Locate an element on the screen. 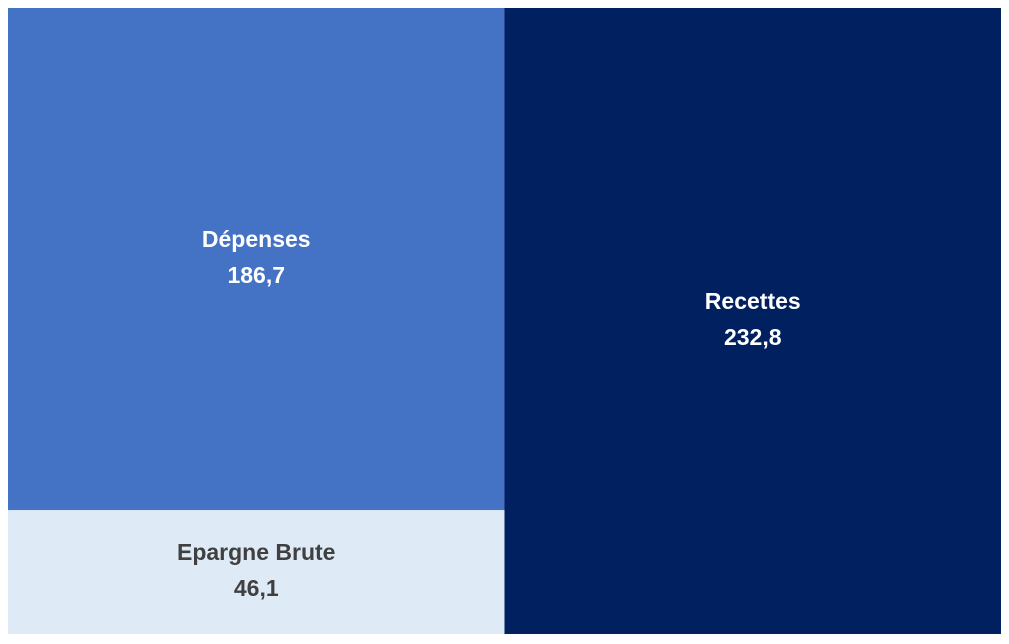 This screenshot has width=1009, height=644. value-label: 232,8 is located at coordinates (753, 337).